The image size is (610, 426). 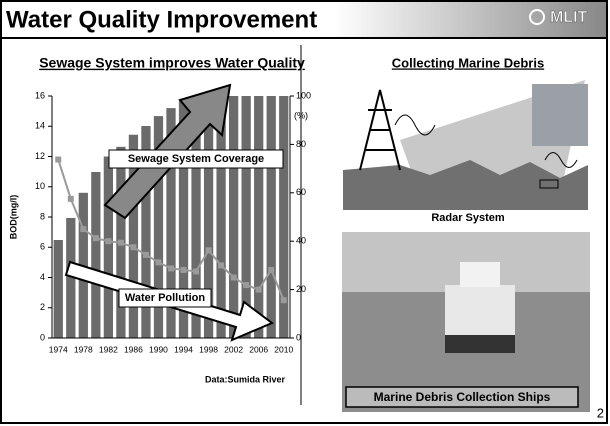 I want to click on series-annotation: Water Pollution, so click(x=165, y=298).